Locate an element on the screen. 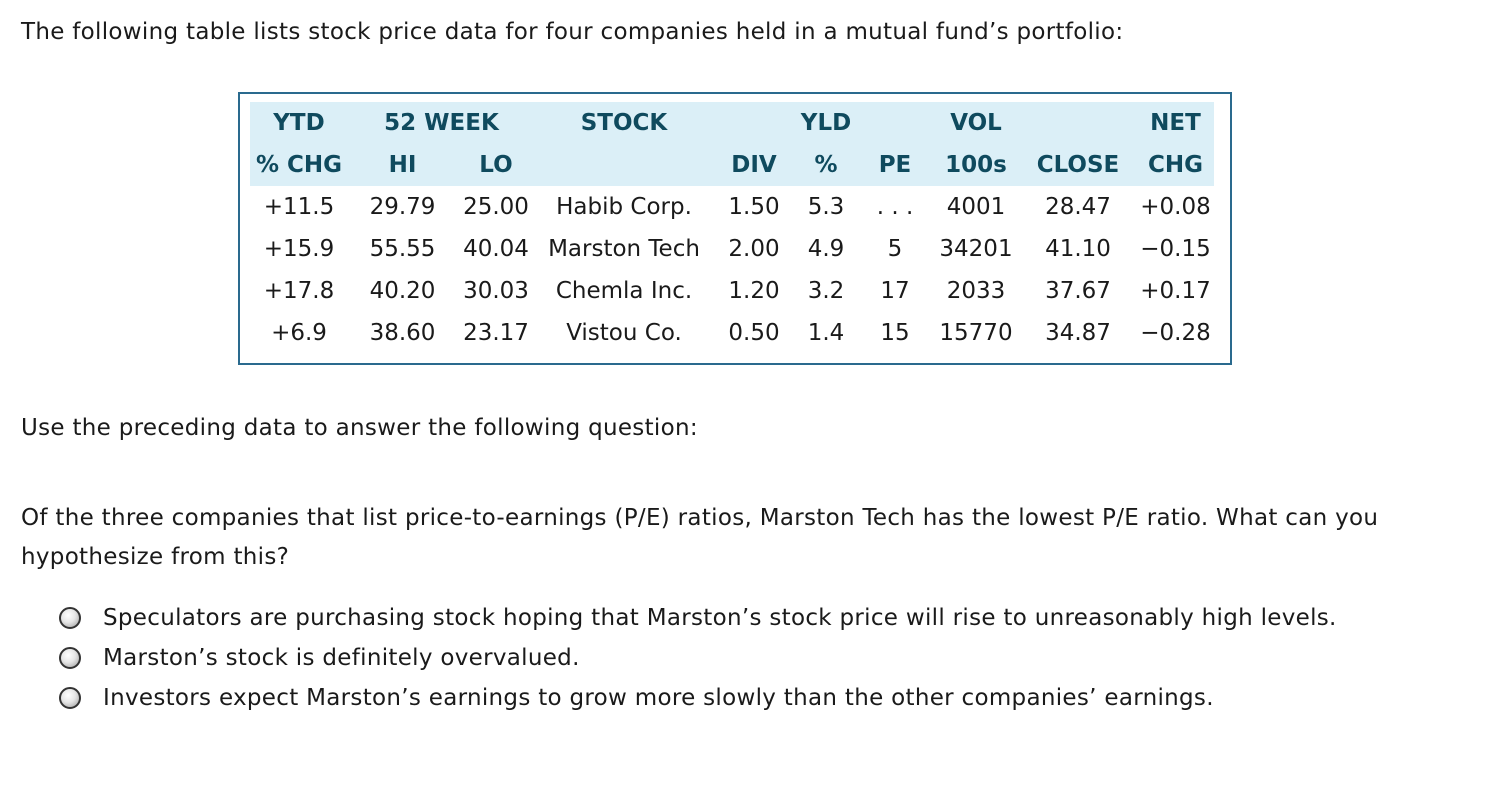 The height and width of the screenshot is (790, 1490). cell-vol: 34201 is located at coordinates (976, 249).